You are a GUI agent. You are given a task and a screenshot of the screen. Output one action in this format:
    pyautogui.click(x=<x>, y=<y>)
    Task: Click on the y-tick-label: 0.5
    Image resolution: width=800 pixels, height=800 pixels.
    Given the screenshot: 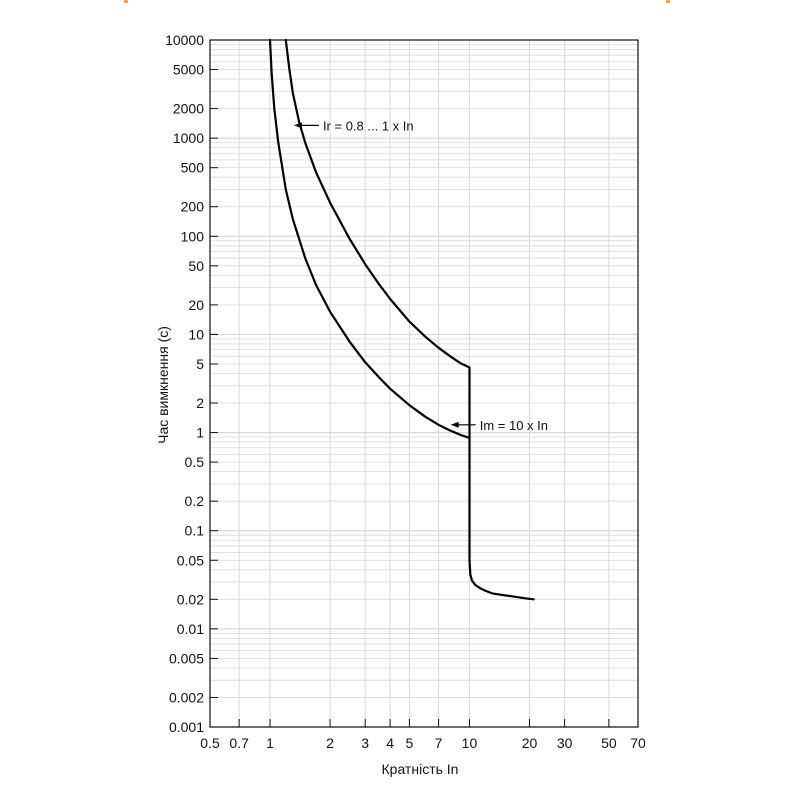 What is the action you would take?
    pyautogui.click(x=195, y=462)
    